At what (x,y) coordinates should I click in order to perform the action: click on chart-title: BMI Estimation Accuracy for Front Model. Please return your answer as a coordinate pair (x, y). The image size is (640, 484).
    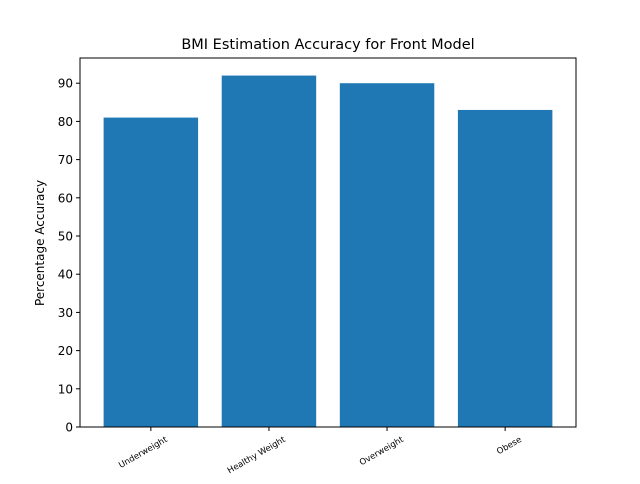
    Looking at the image, I should click on (327, 45).